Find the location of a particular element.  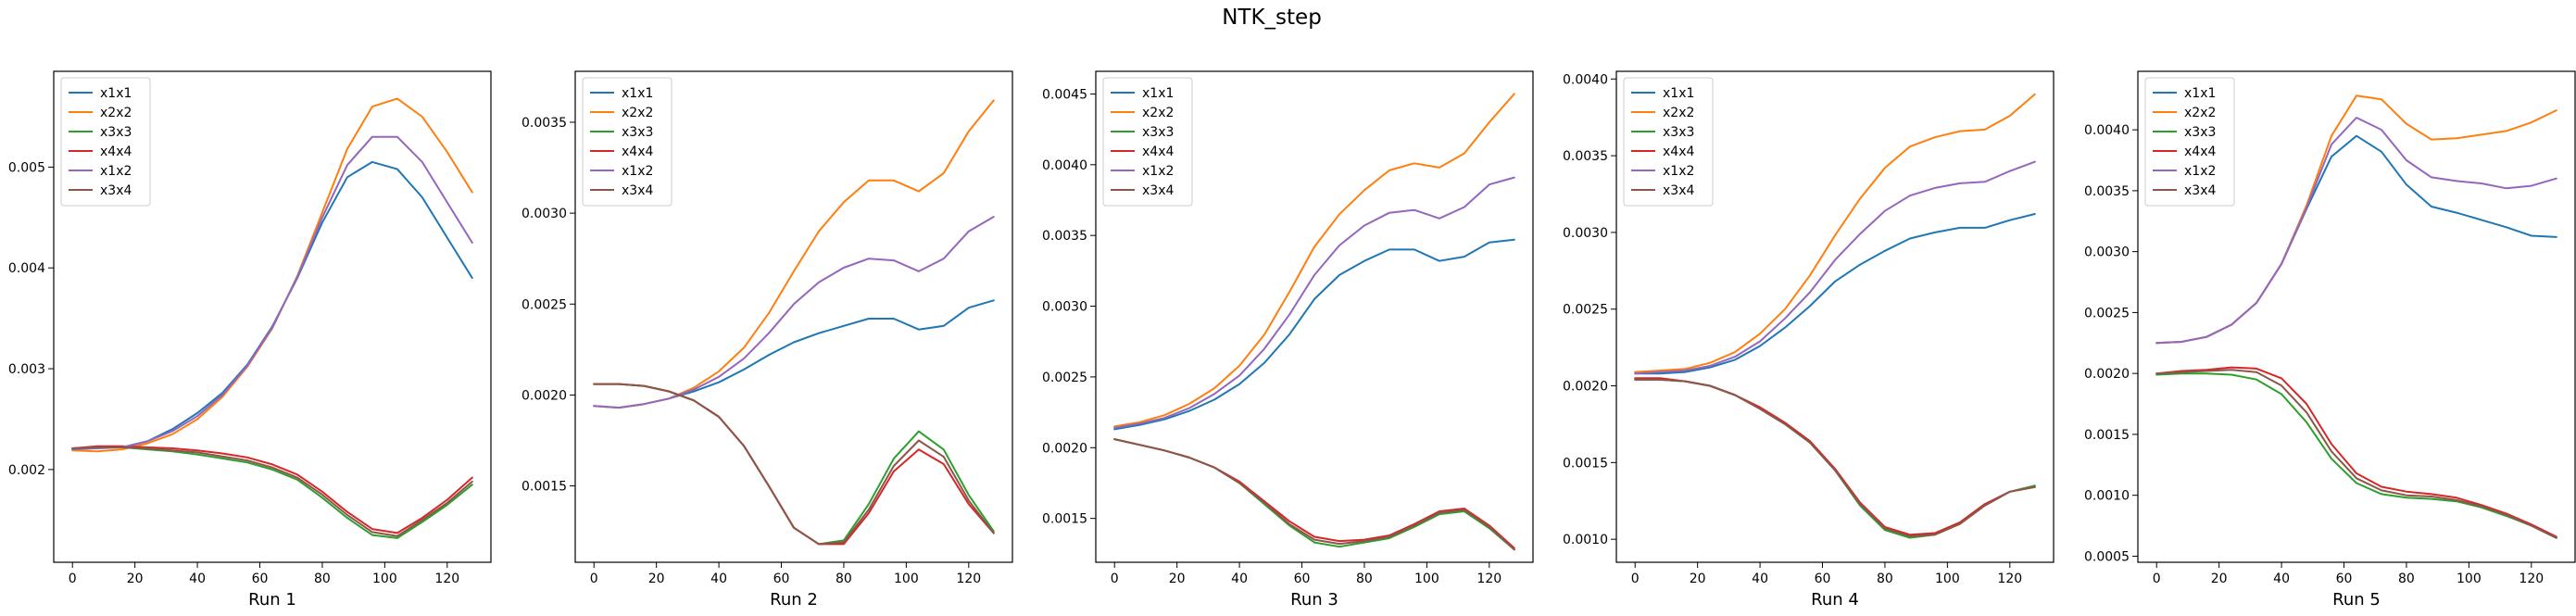

y-tick-label: 0.002 is located at coordinates (26, 470).